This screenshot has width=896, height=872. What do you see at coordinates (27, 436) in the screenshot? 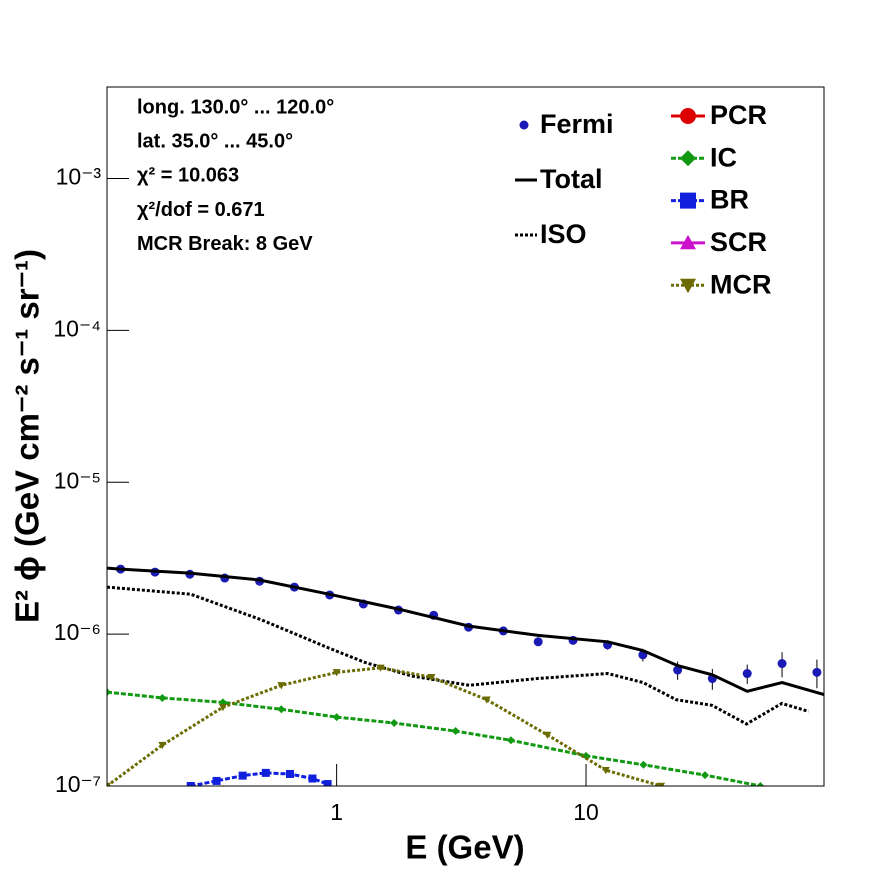
I see `y-axis-title: E² ϕ (GeV cm⁻² s⁻¹ sr⁻¹)` at bounding box center [27, 436].